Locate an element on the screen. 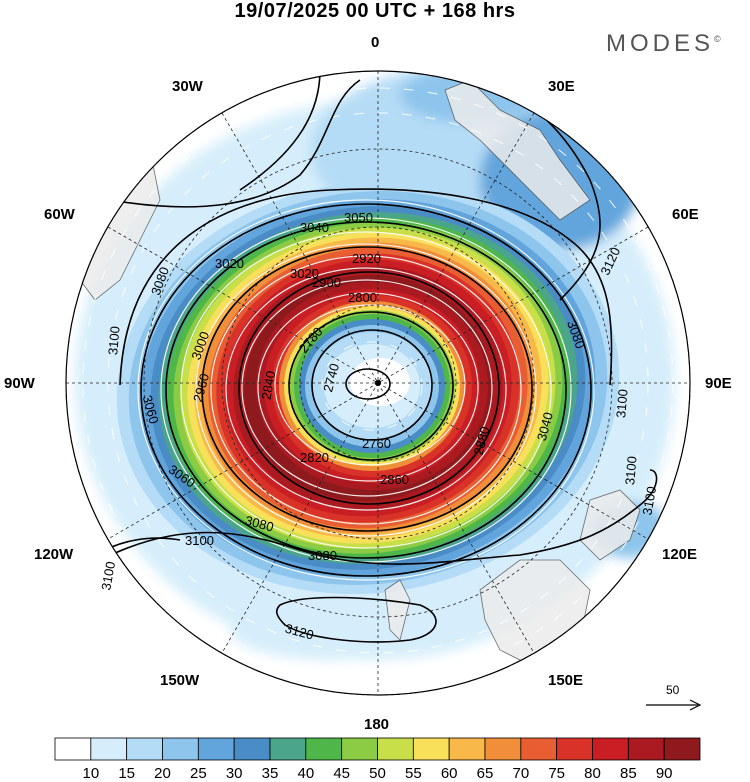  lon-label-90w: 90W is located at coordinates (19, 383).